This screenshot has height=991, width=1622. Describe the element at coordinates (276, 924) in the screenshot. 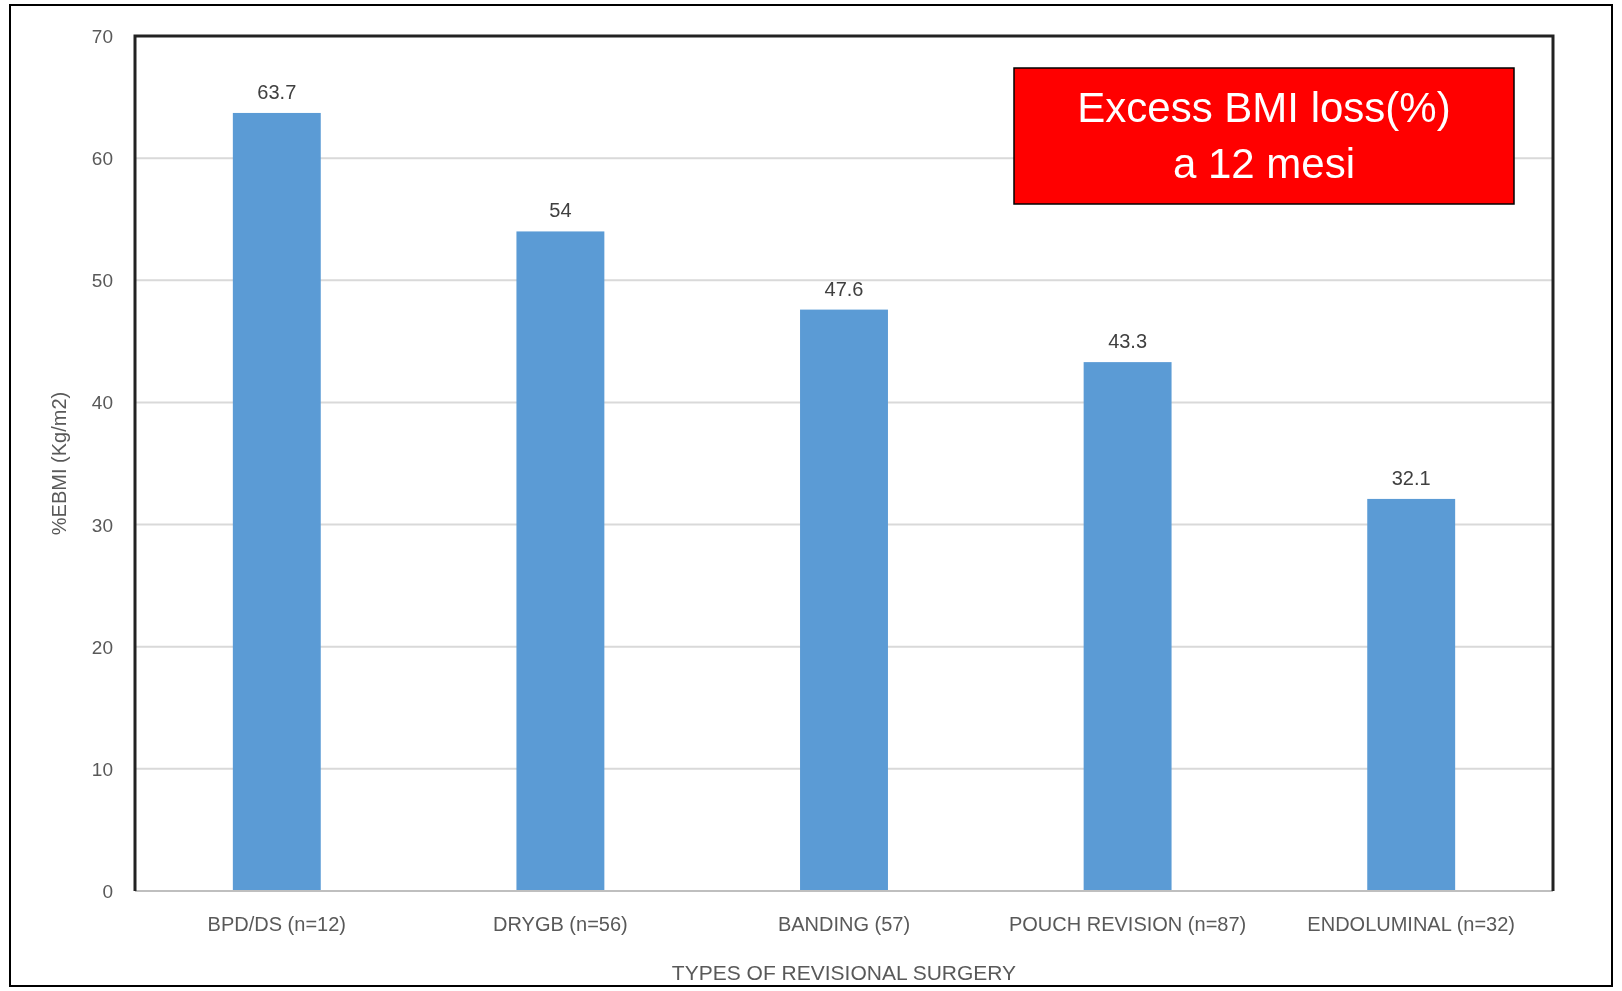

I see `x-tick-label: BPD/DS (n=12)` at that location.